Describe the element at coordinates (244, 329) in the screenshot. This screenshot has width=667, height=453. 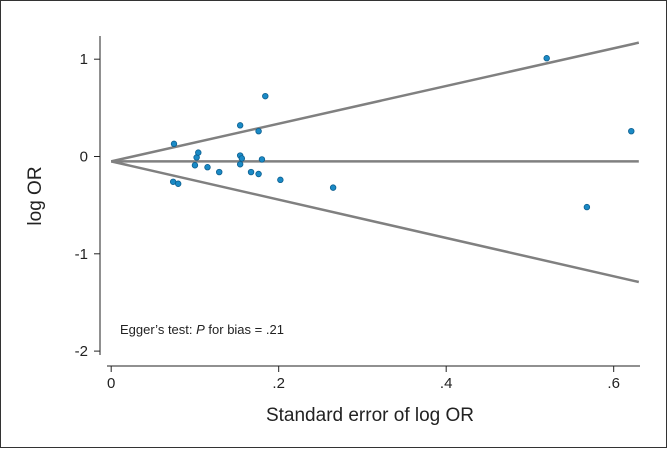
I see `annotation-text: for bias = .21` at that location.